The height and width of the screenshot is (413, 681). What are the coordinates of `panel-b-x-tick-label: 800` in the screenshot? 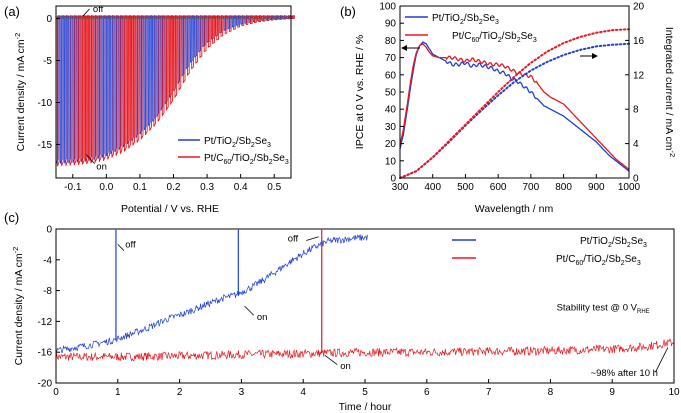 It's located at (563, 187).